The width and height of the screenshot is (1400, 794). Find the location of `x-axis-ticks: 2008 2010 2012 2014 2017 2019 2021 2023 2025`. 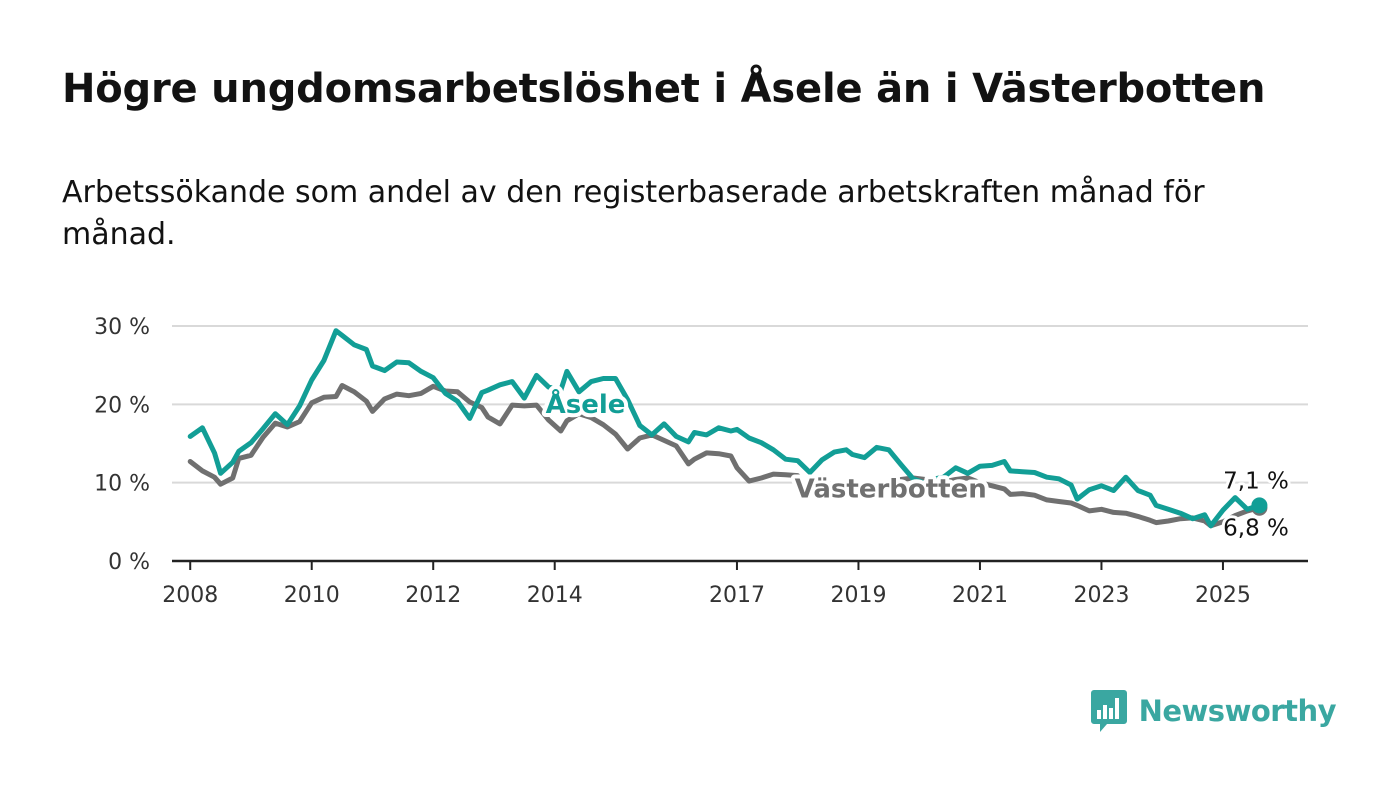

x-axis-ticks: 2008 2010 2012 2014 2017 2019 2021 2023 2025 is located at coordinates (706, 584).